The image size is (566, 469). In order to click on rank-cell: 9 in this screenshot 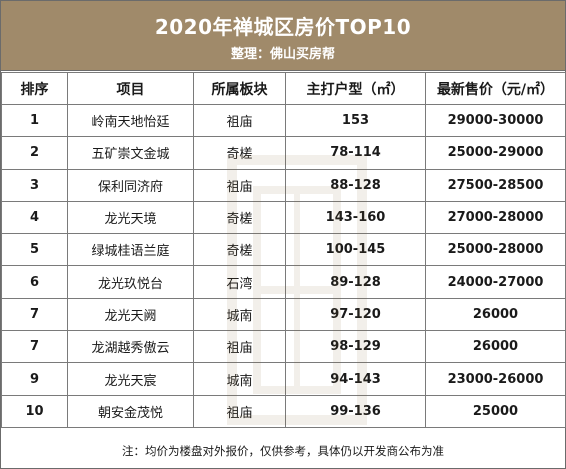, I will do `click(34, 379)`.